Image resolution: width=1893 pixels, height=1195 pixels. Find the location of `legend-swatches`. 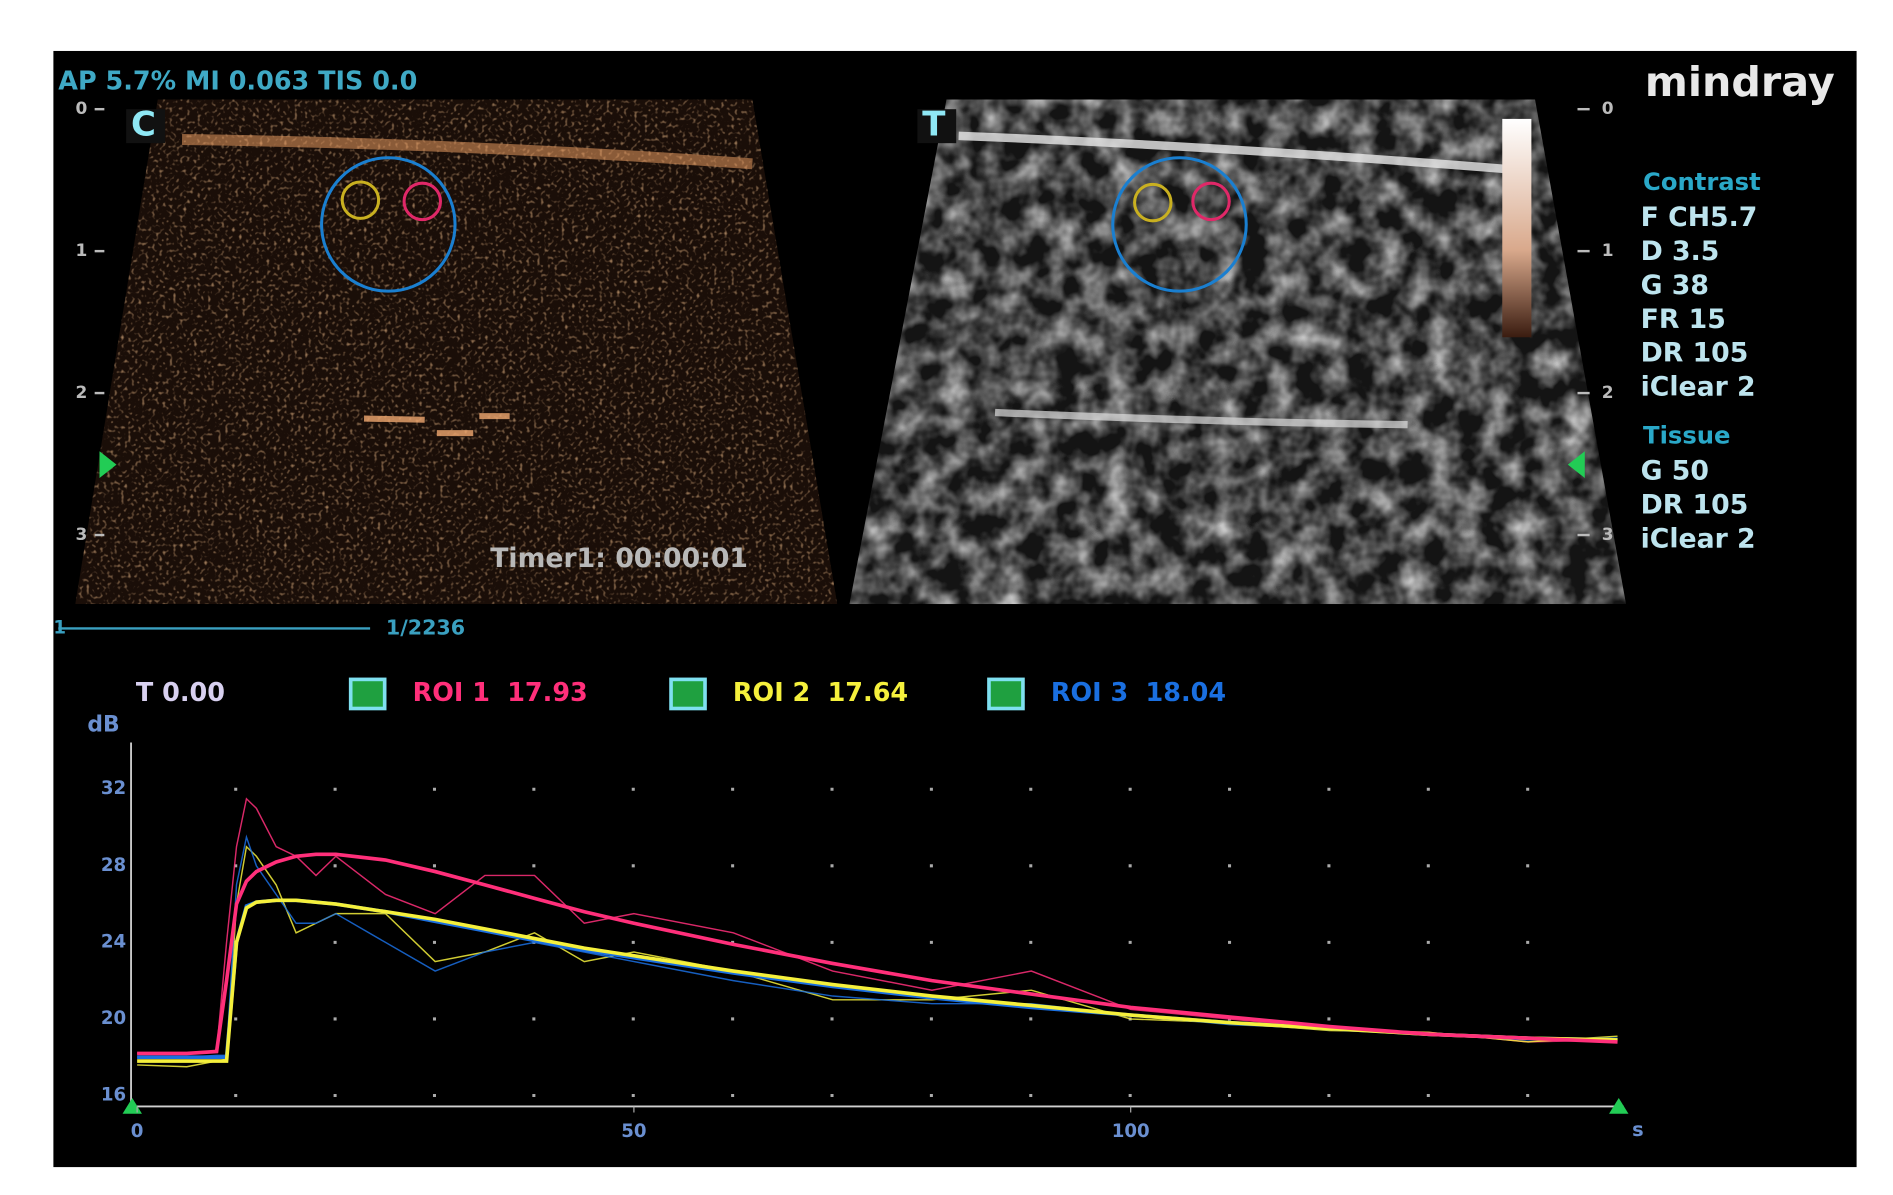

legend-swatches is located at coordinates (686, 694).